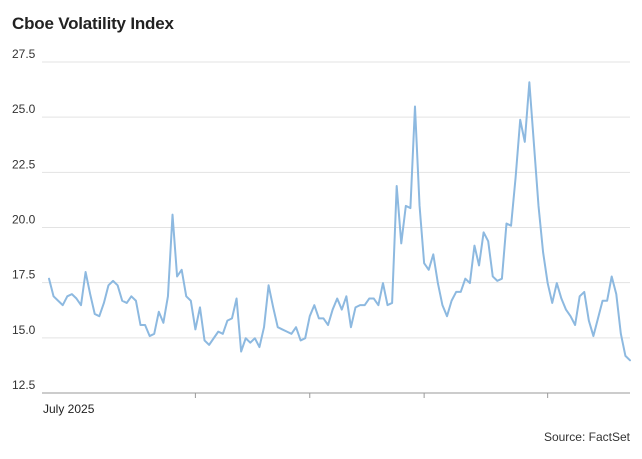 The image size is (642, 459). I want to click on x-axis: July 2025Dec., so click(296, 404).